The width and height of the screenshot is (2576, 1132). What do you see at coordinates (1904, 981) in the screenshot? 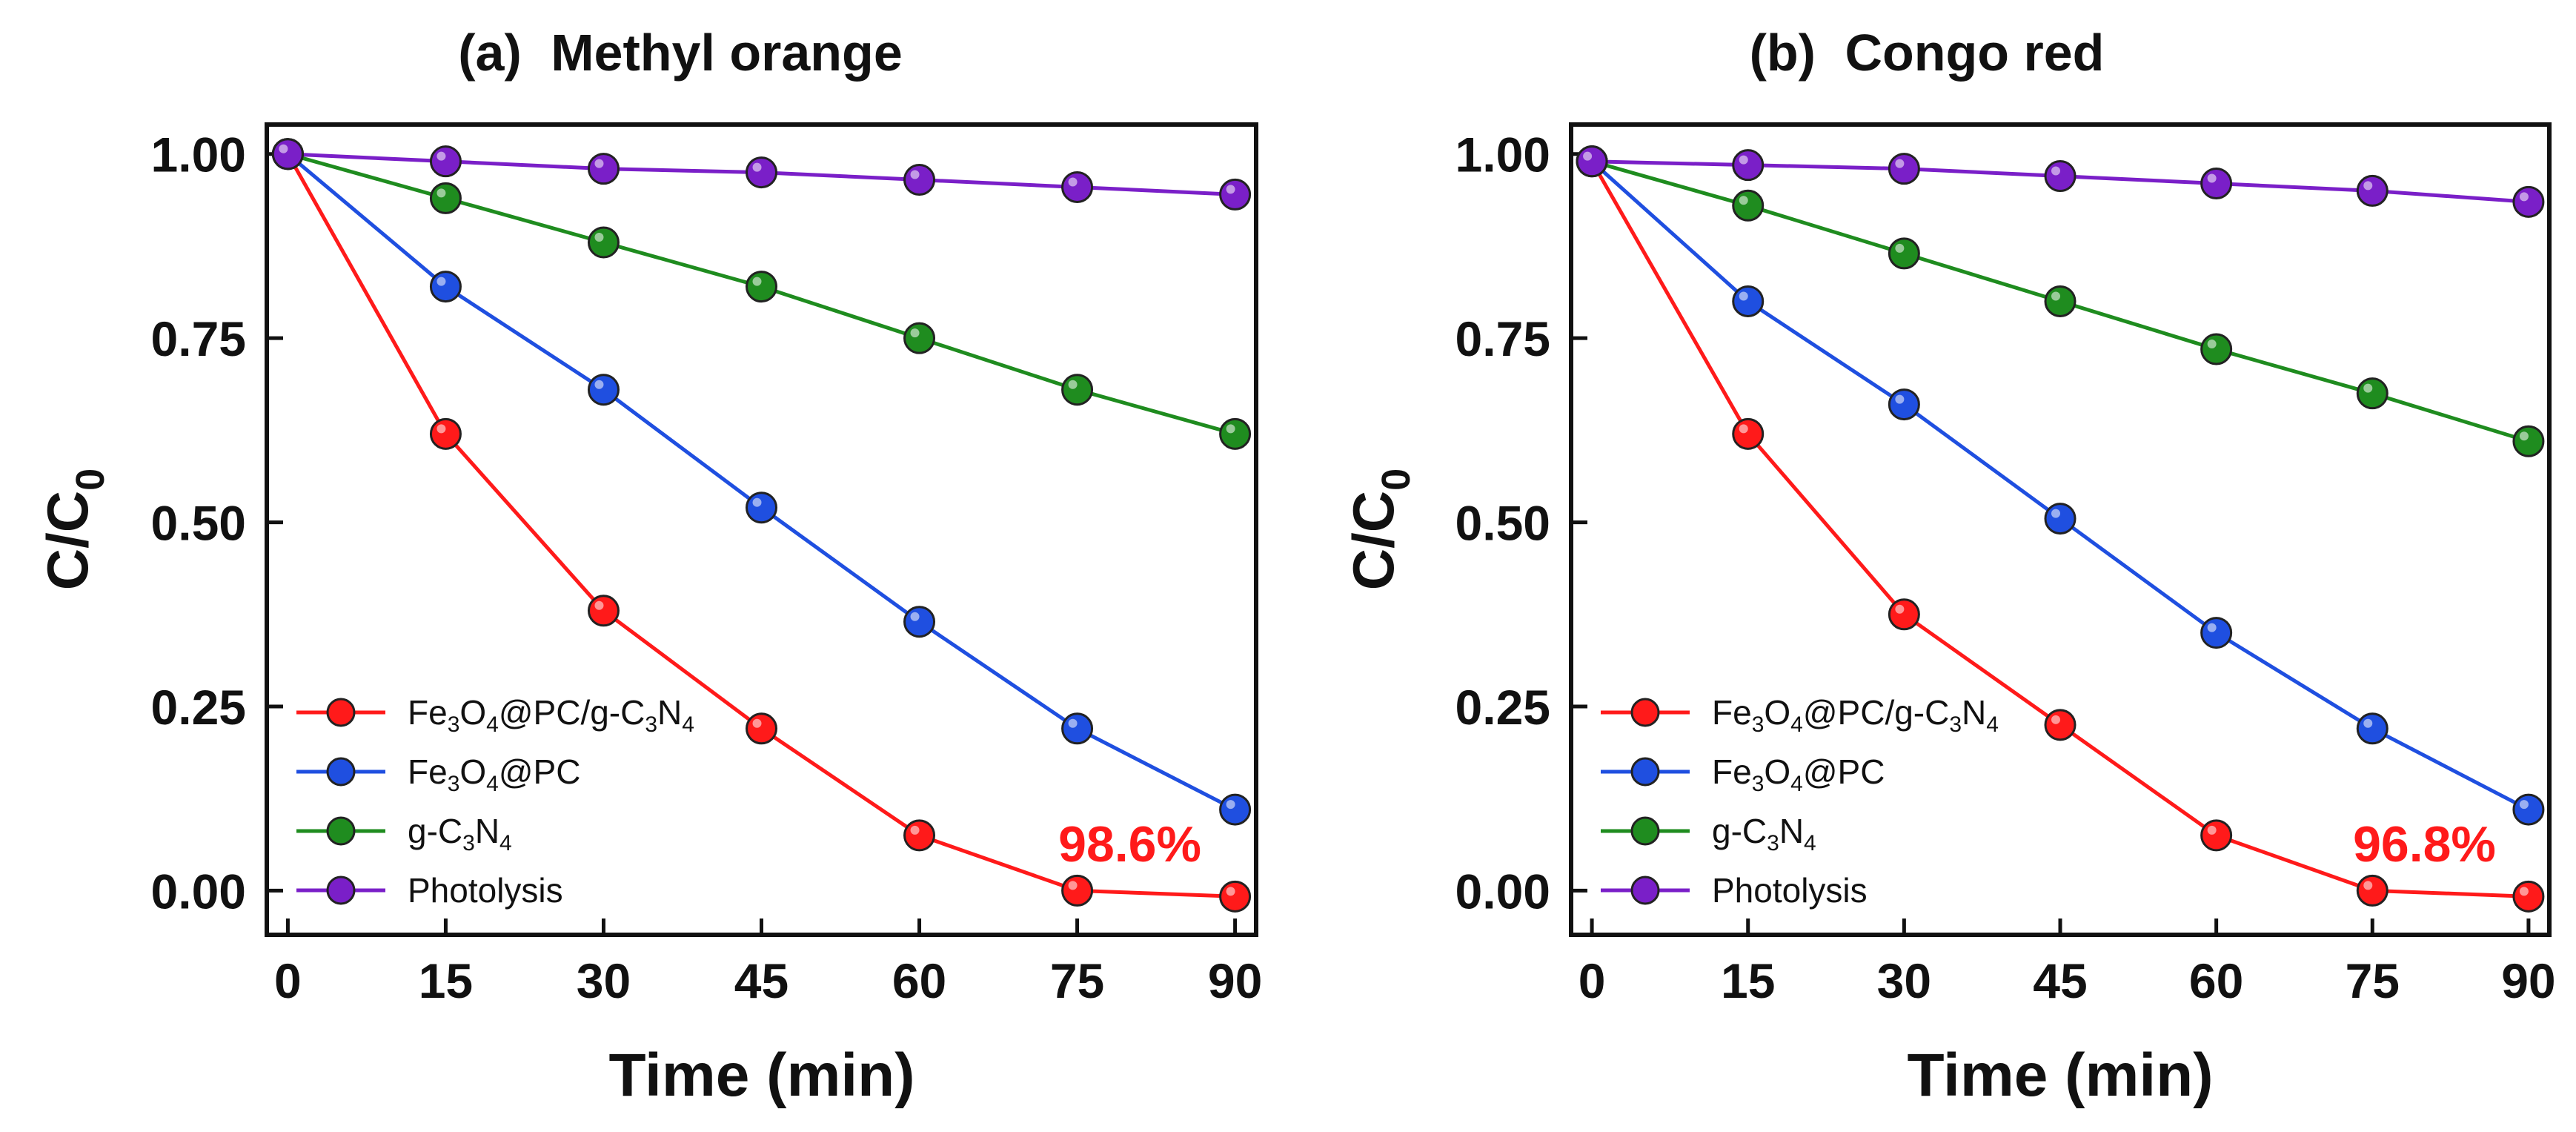
I see `x-tick-label: 30` at bounding box center [1904, 981].